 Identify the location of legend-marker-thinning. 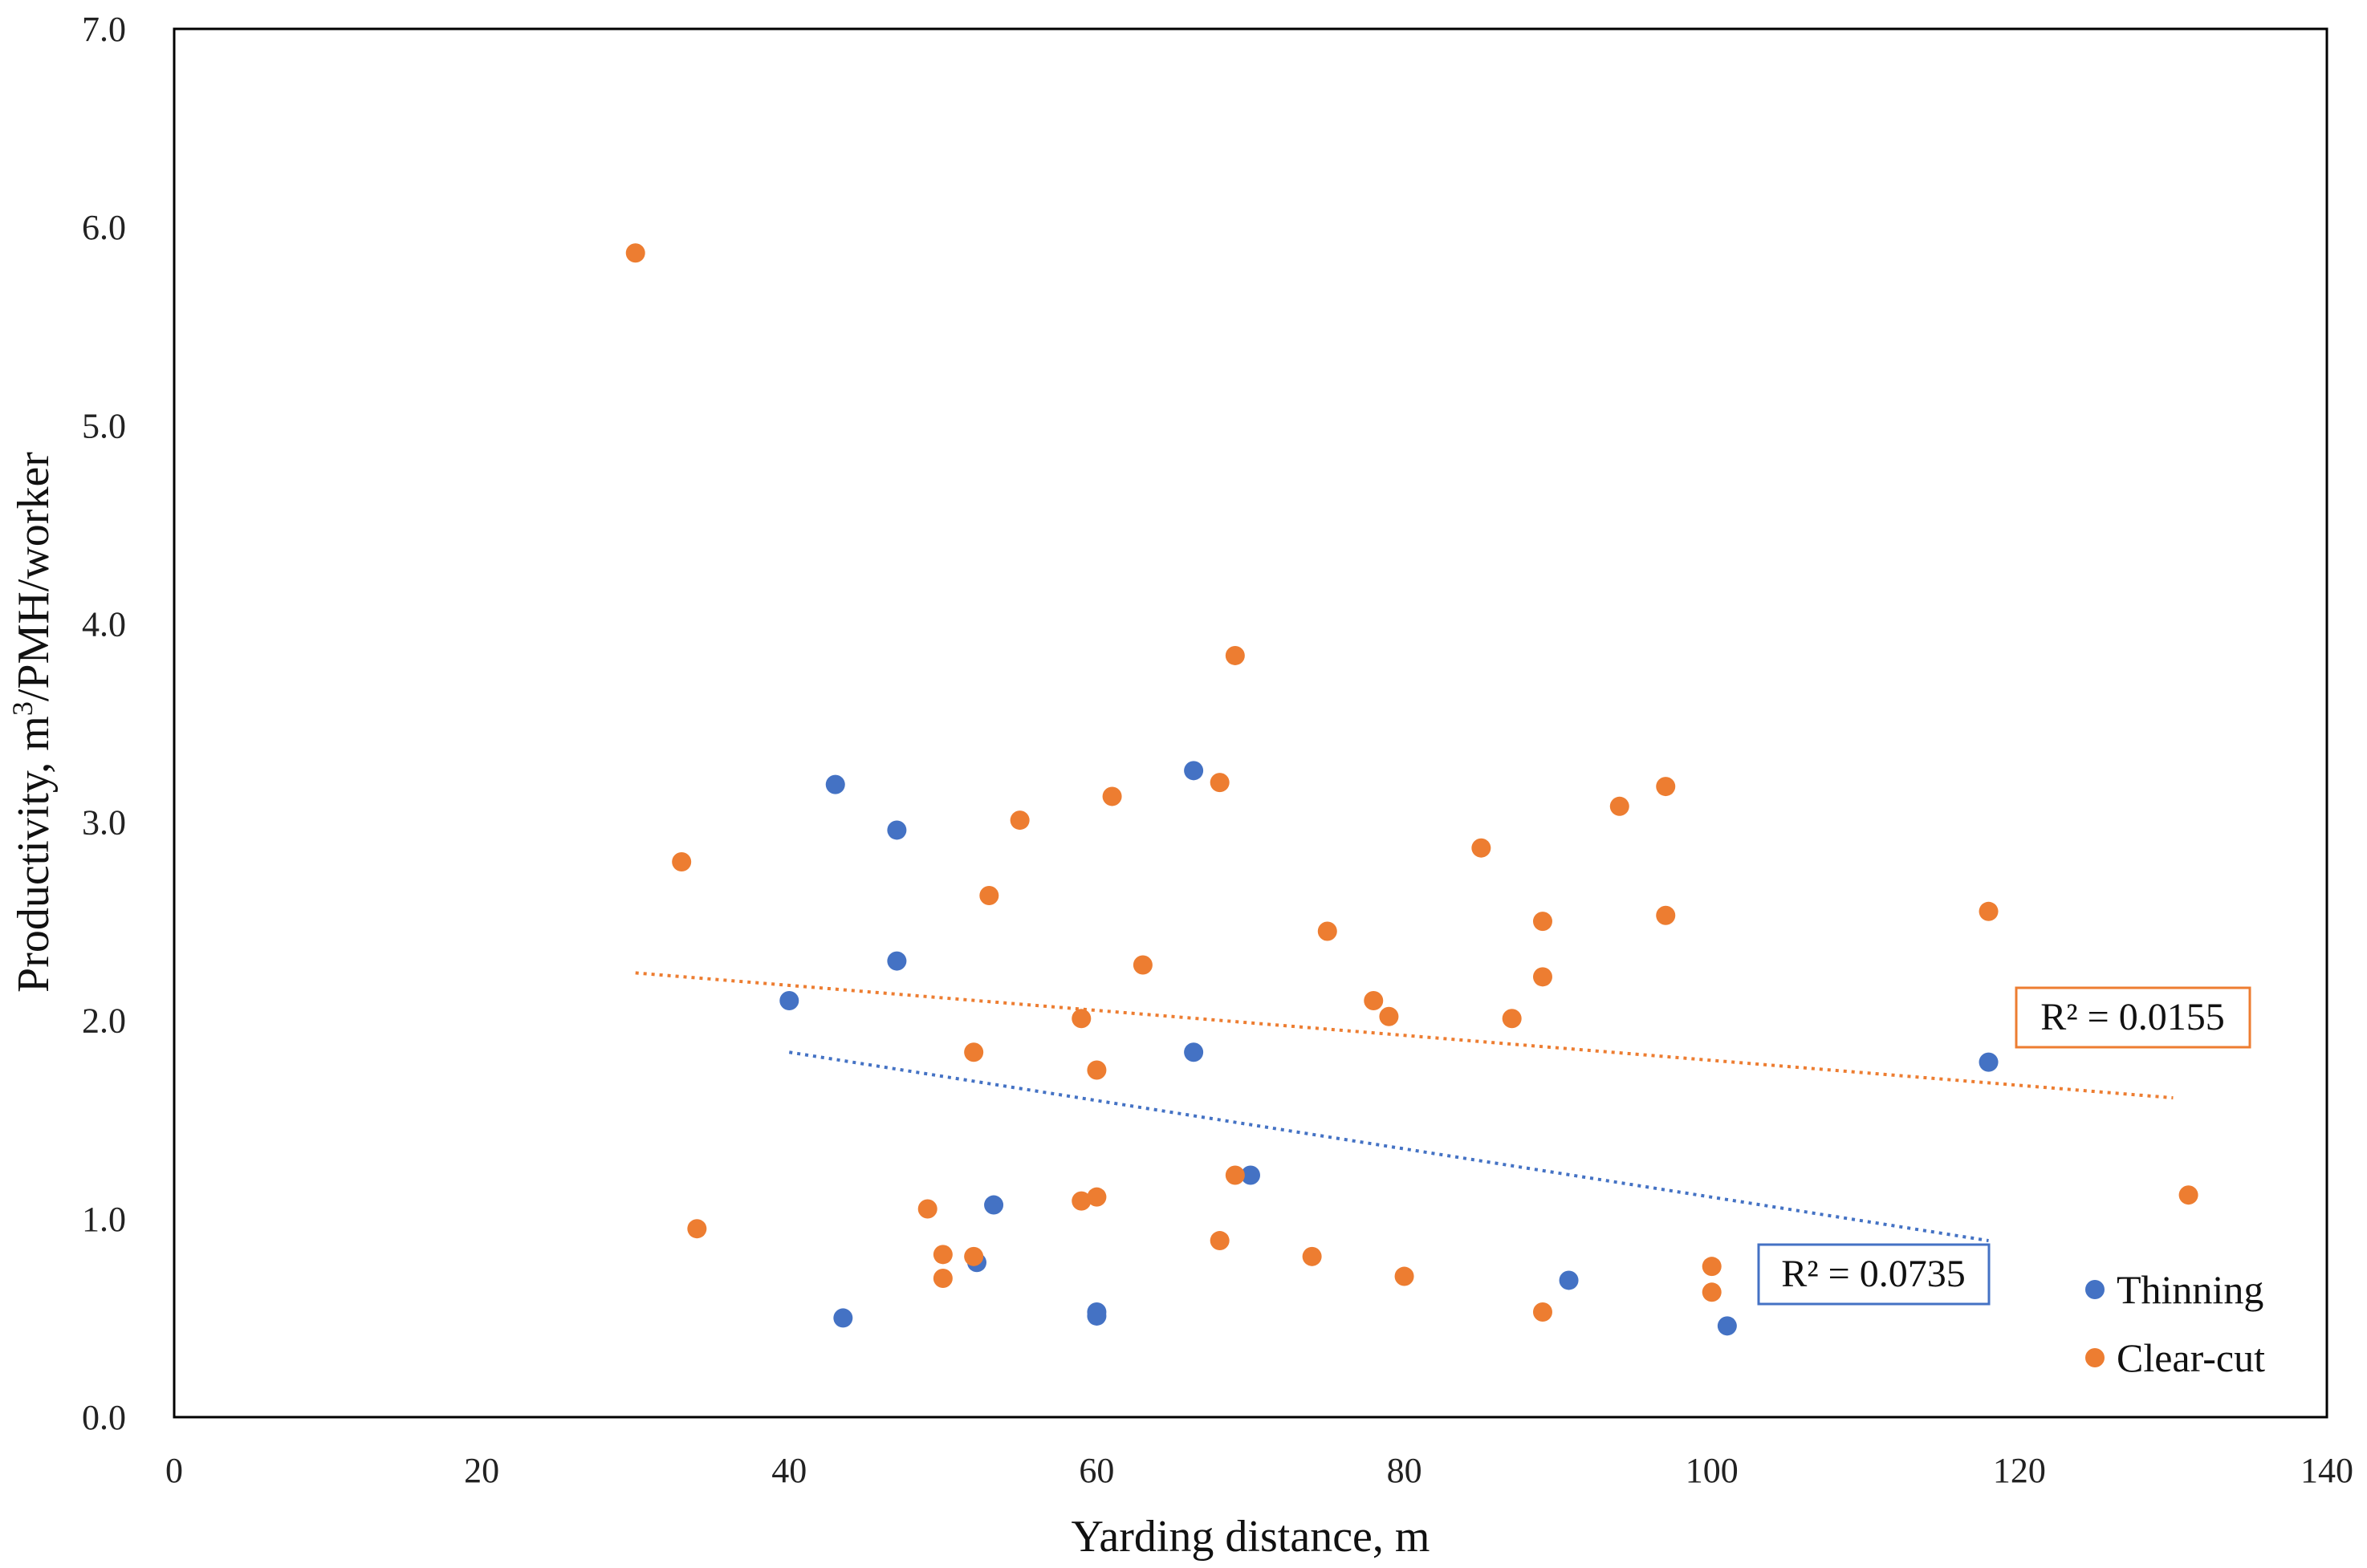
(2095, 1289).